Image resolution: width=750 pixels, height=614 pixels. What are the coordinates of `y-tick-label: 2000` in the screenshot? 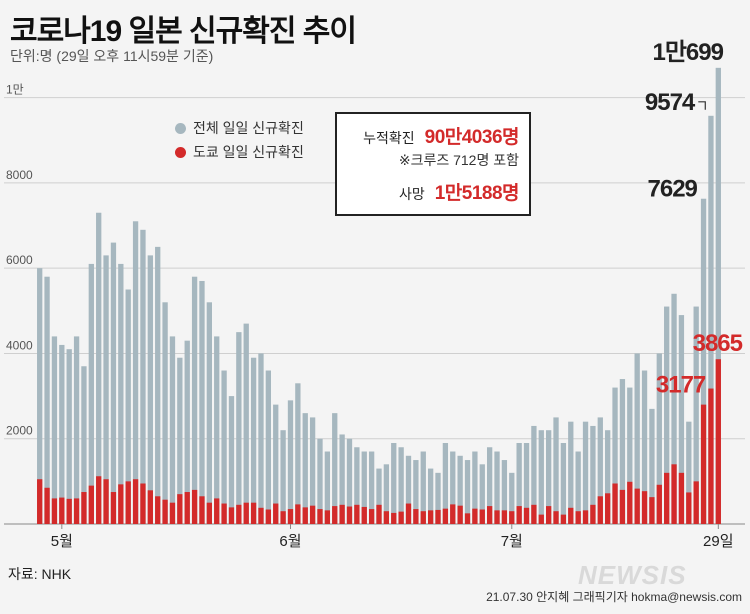 It's located at (19, 431).